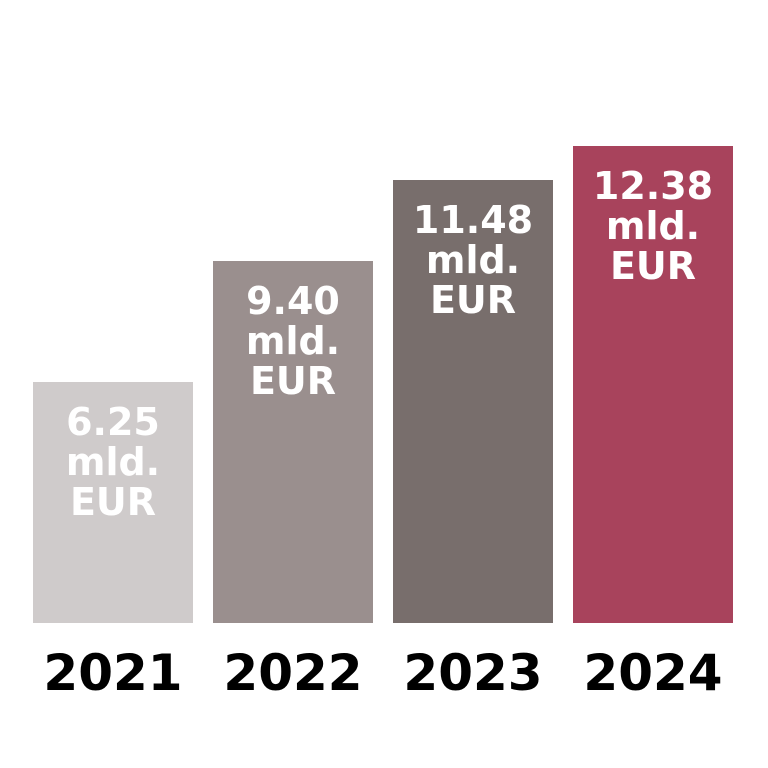 This screenshot has height=768, width=768. Describe the element at coordinates (653, 673) in the screenshot. I see `x-tick-label: 2024` at that location.